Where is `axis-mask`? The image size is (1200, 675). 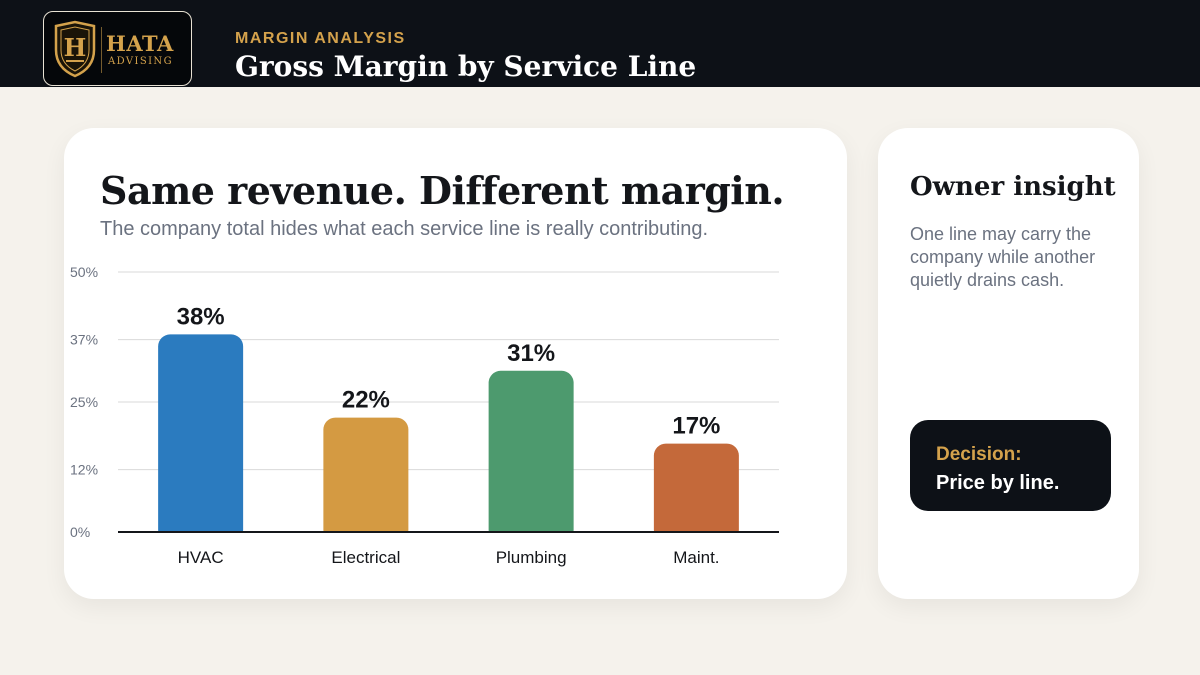 axis-mask is located at coordinates (448, 539).